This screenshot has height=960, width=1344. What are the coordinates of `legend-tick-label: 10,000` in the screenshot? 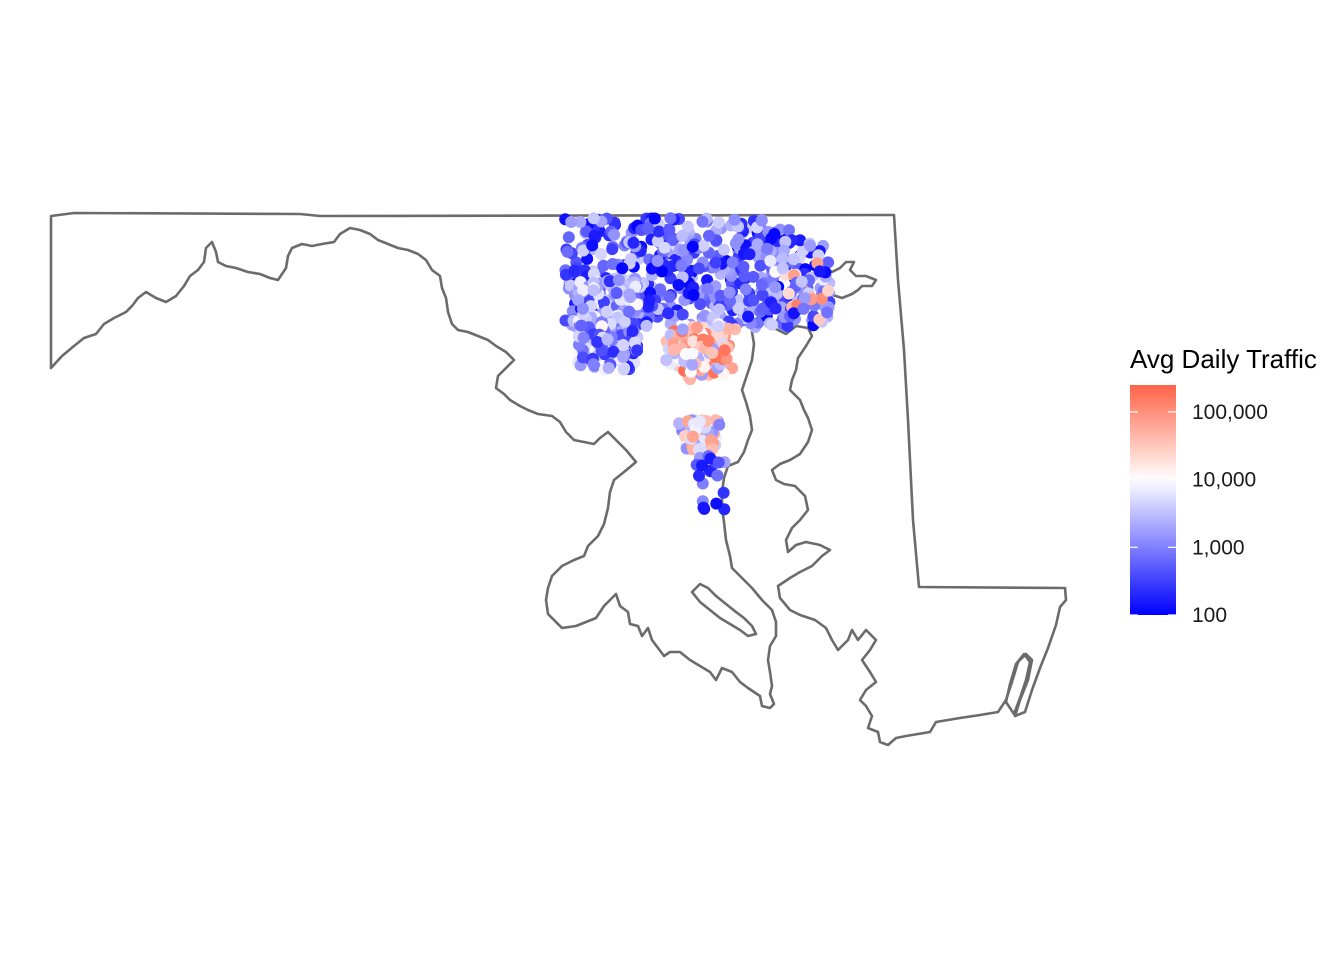 It's located at (1224, 480).